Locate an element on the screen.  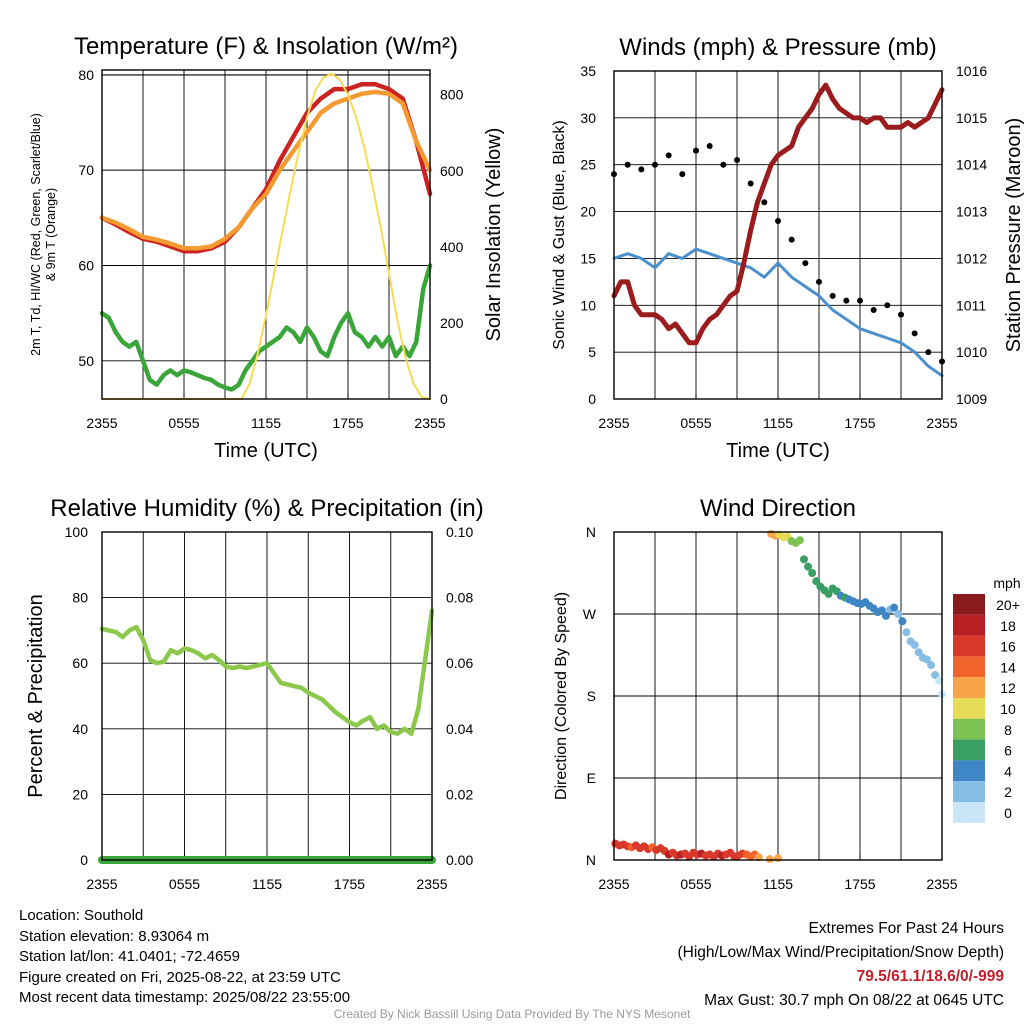
y2-tick-label: 1015 is located at coordinates (971, 118).